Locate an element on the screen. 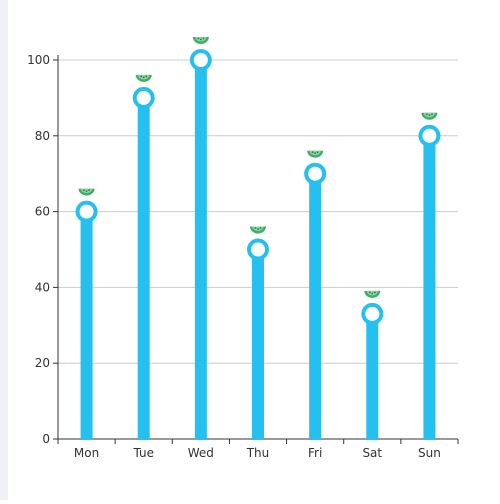 This screenshot has height=504, width=500. y-tick-label: 0 is located at coordinates (46, 439).